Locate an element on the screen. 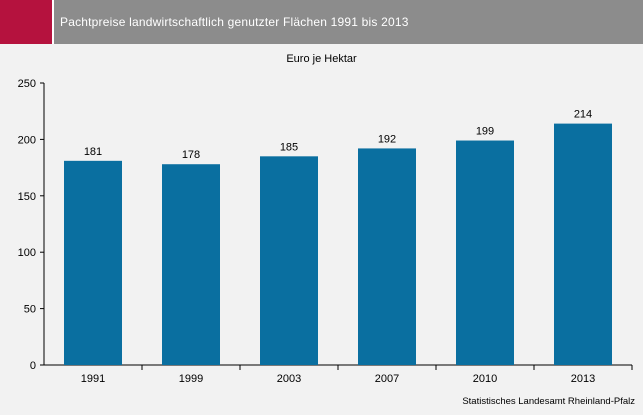 The height and width of the screenshot is (415, 643). data-label-2003: 185 is located at coordinates (289, 147).